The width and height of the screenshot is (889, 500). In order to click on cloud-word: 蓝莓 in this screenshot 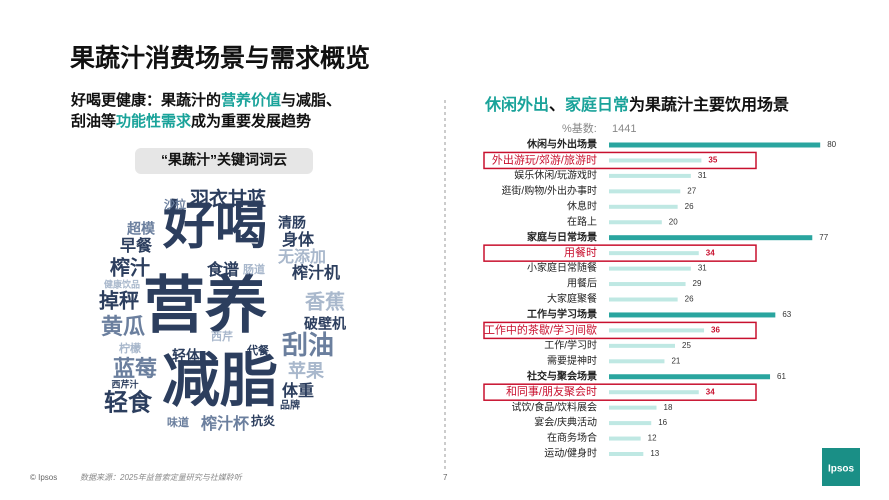, I will do `click(135, 368)`.